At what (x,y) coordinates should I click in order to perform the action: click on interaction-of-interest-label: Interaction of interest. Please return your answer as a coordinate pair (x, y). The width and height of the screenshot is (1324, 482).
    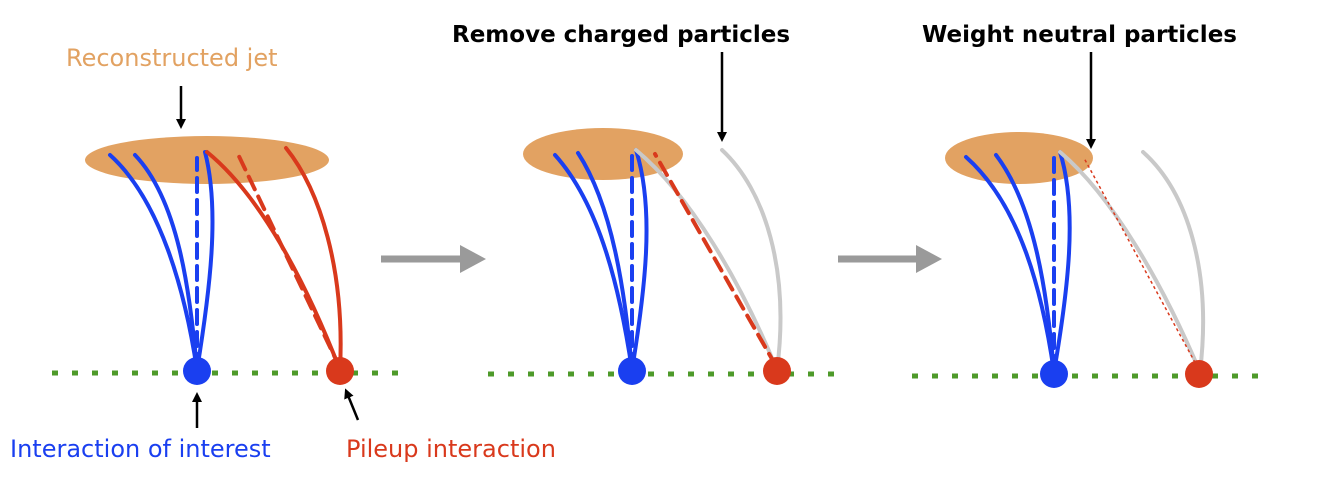
    Looking at the image, I should click on (140, 449).